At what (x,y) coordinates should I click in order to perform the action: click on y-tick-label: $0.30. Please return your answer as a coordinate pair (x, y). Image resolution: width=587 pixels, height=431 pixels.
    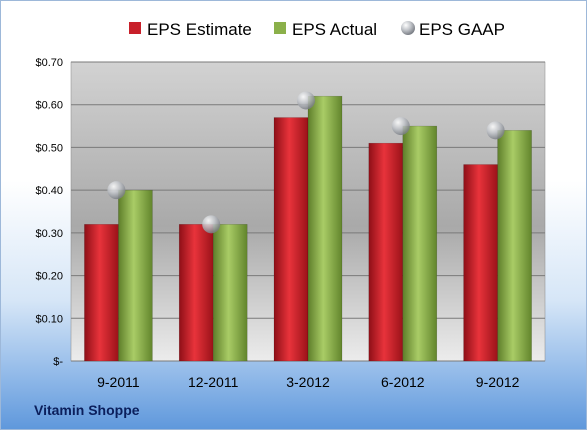
    Looking at the image, I should click on (49, 234).